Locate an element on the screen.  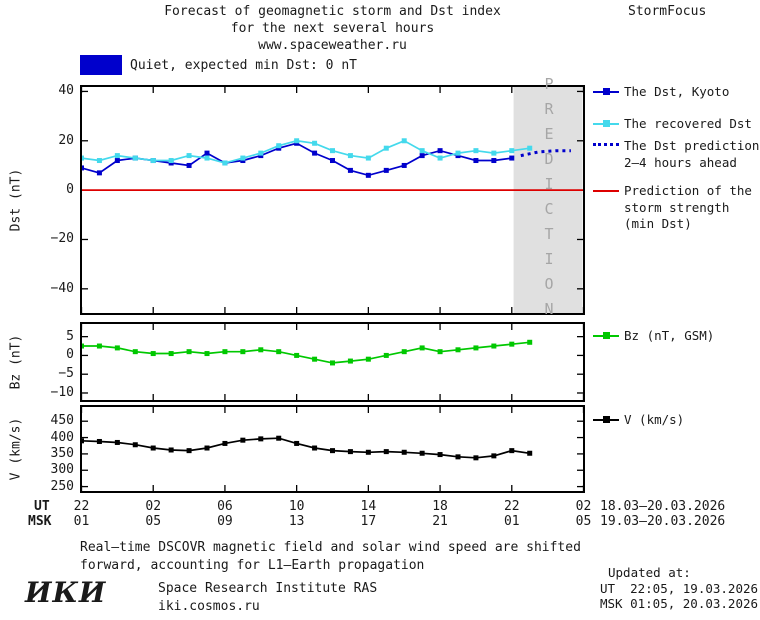
legend-recovered-dst-label: The recovered Dst is located at coordinates (688, 123).